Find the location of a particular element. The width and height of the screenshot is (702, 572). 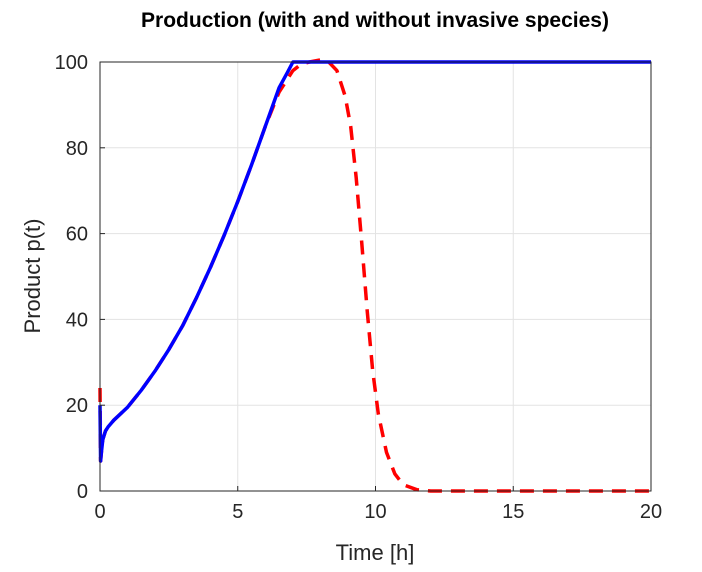

y-tick-label: 100 is located at coordinates (71, 63).